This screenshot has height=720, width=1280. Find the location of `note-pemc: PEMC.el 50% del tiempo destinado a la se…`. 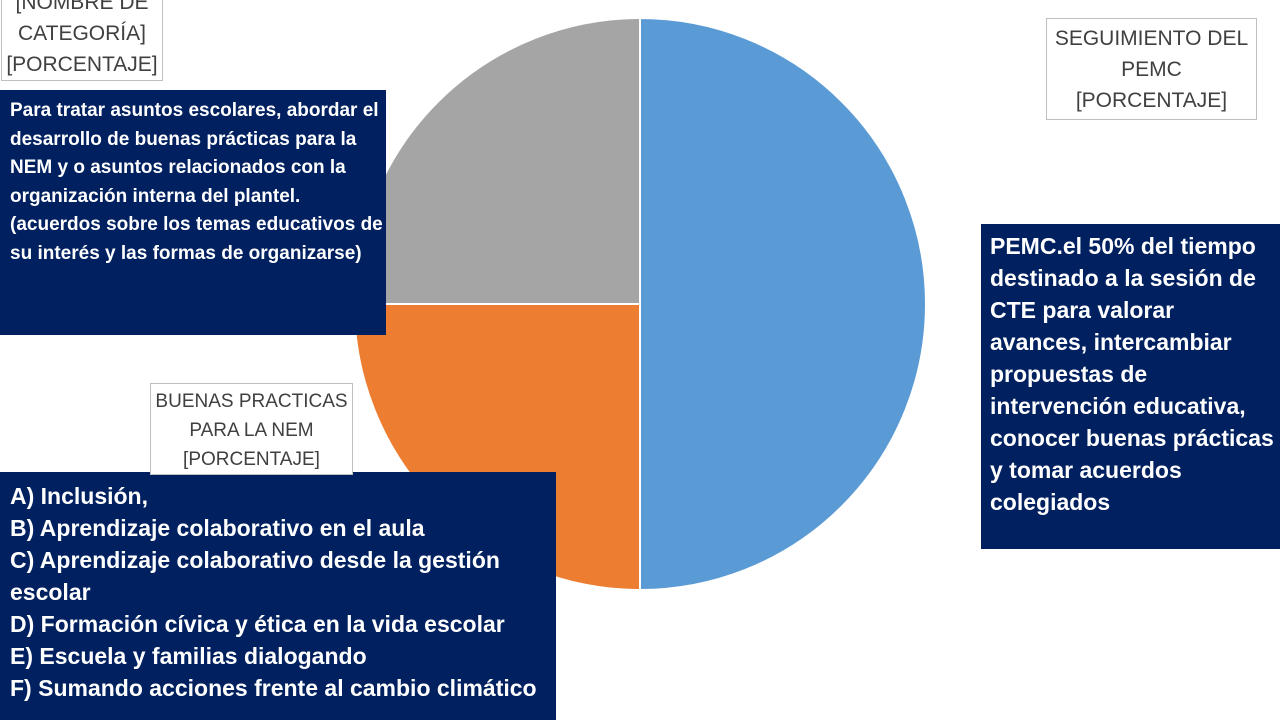

note-pemc: PEMC.el 50% del tiempo destinado a la se… is located at coordinates (1130, 386).